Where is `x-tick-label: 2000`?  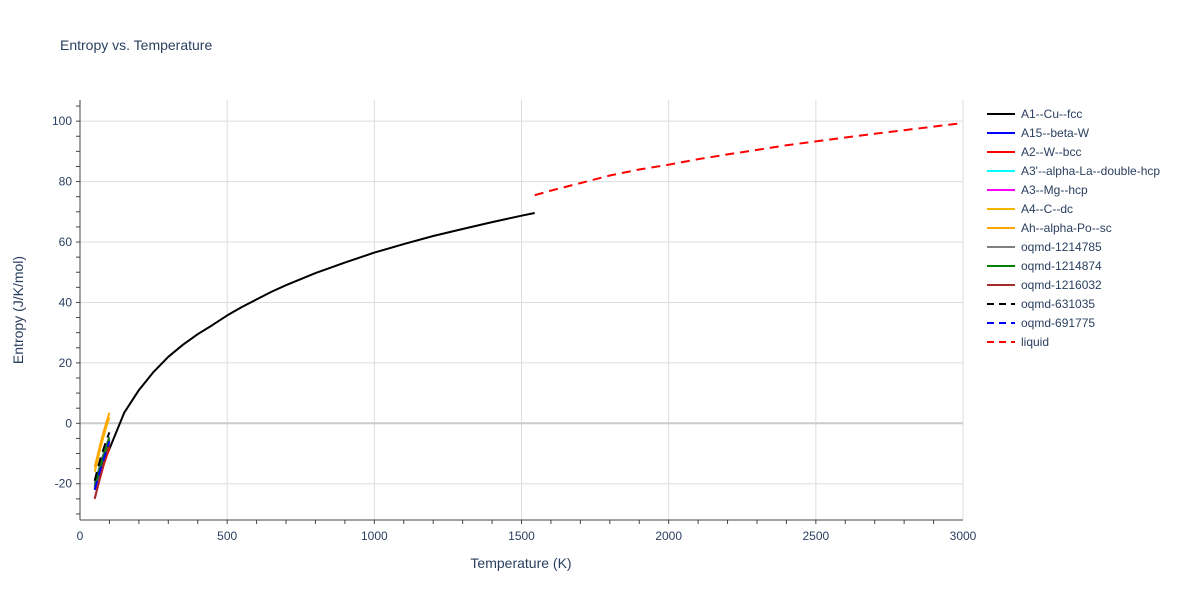 x-tick-label: 2000 is located at coordinates (668, 536).